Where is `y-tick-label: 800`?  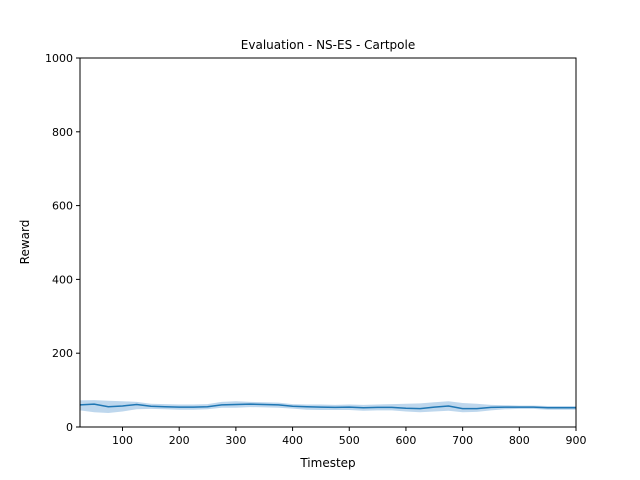
y-tick-label: 800 is located at coordinates (62, 132).